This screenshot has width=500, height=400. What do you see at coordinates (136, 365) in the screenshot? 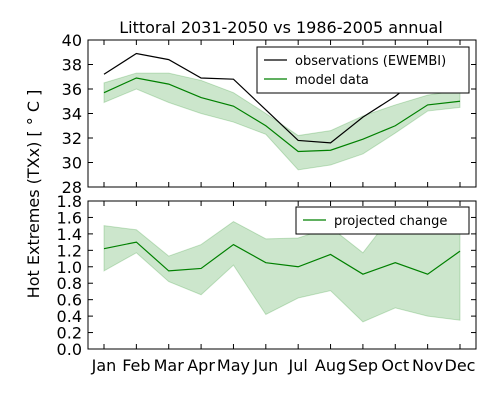
I see `x-tick-label: Feb` at bounding box center [136, 365].